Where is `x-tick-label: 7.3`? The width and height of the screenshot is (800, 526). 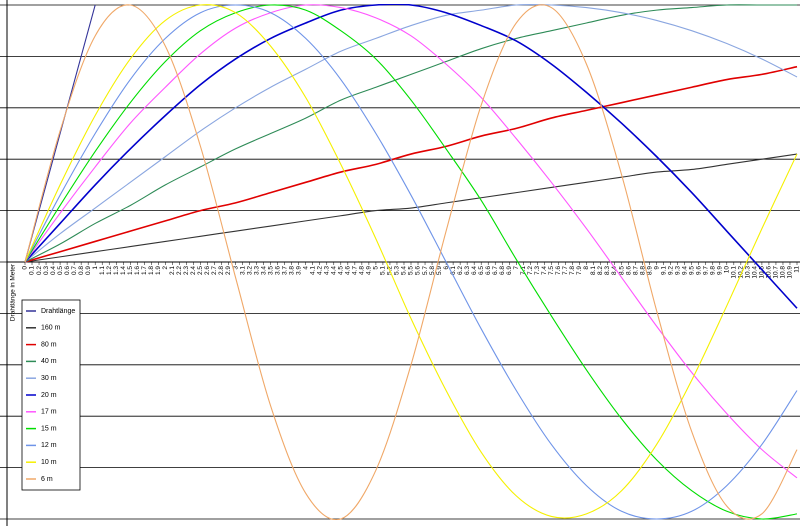 x-tick-label: 7.3 is located at coordinates (537, 270).